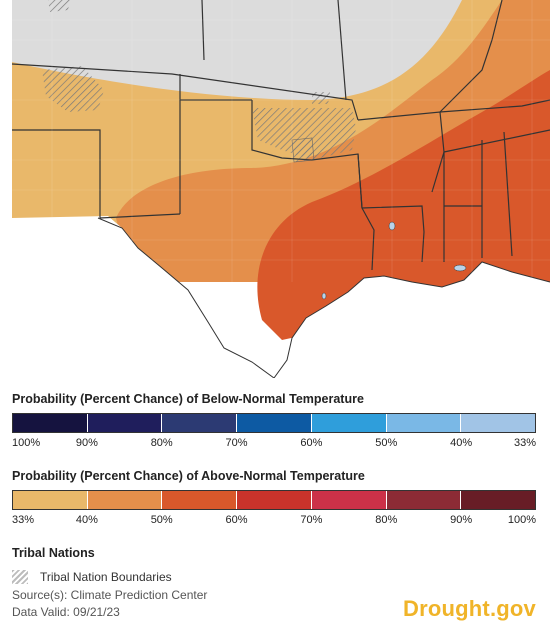  Describe the element at coordinates (311, 520) in the screenshot. I see `legend_above-tick-label: 70%` at that location.